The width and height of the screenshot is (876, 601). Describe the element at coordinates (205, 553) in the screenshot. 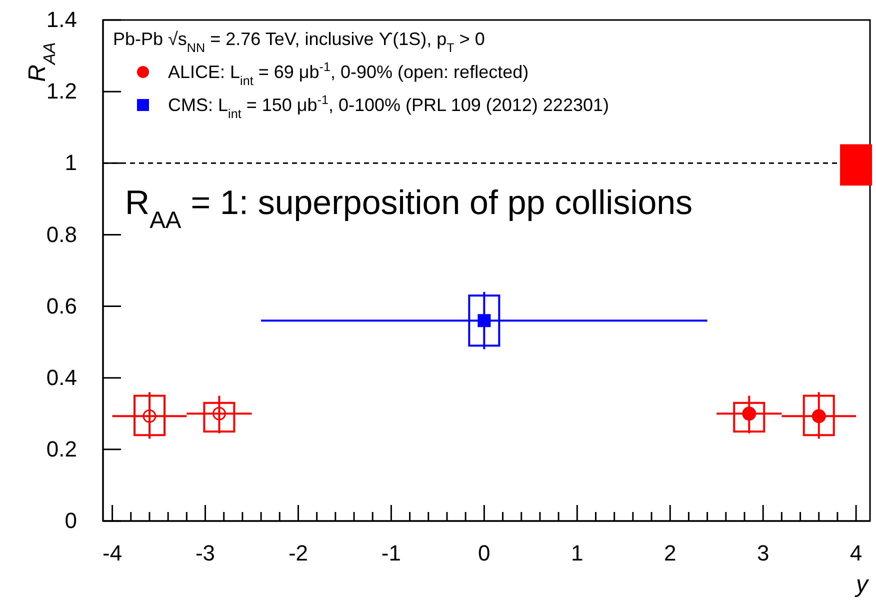

I see `x-tick-label: -3` at that location.